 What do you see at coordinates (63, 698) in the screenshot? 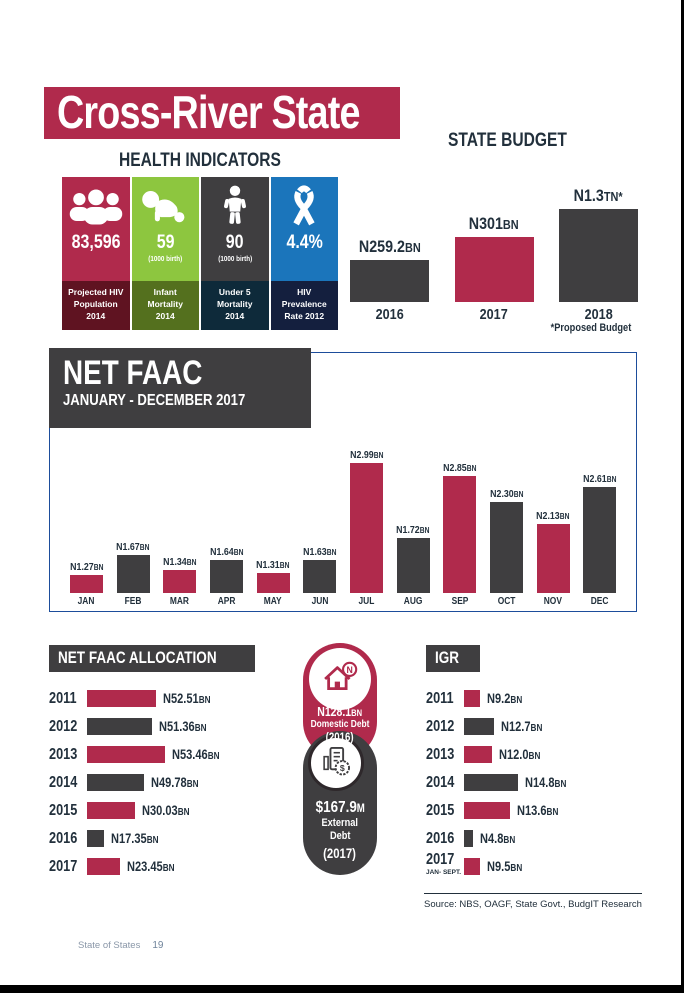
I see `faac-allocation-year-label: 2011` at bounding box center [63, 698].